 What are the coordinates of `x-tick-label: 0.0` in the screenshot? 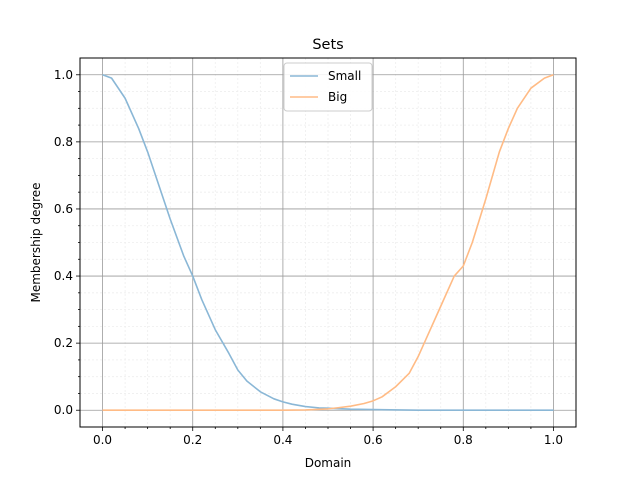 It's located at (102, 440).